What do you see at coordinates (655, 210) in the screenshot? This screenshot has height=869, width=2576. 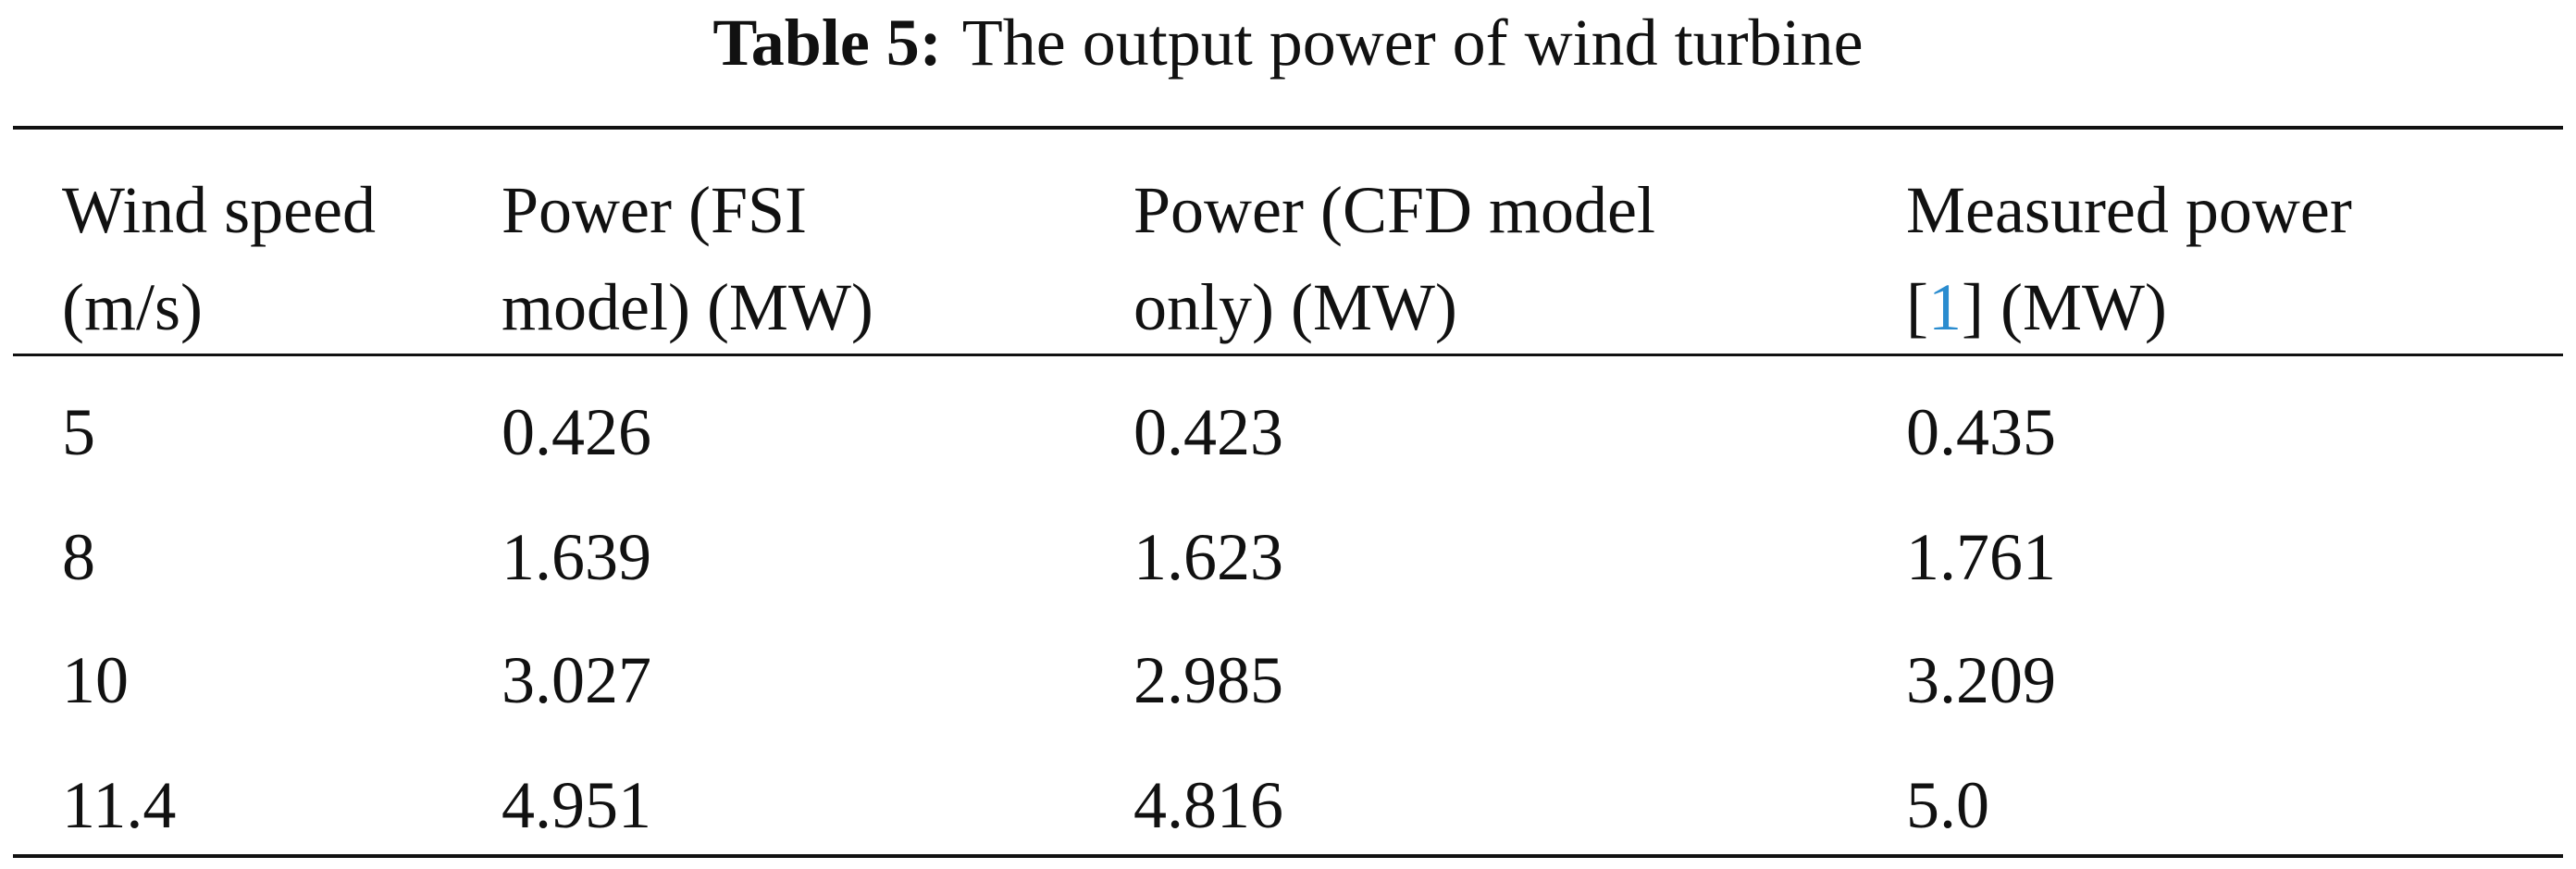 I see `header: Power (FSI` at bounding box center [655, 210].